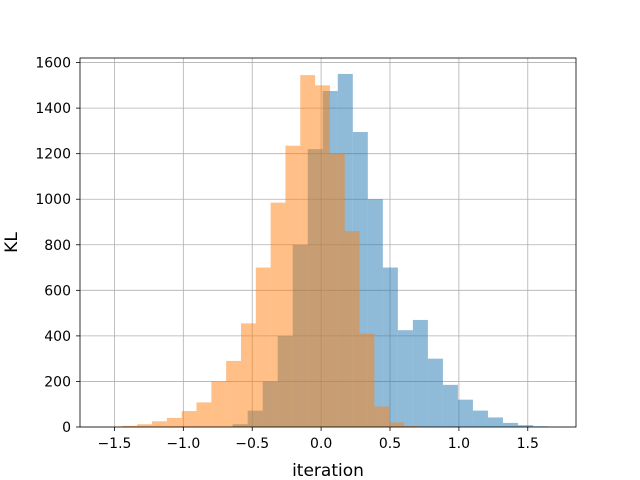 Image resolution: width=640 pixels, height=480 pixels. Describe the element at coordinates (57, 337) in the screenshot. I see `y-tick-label: 400` at that location.